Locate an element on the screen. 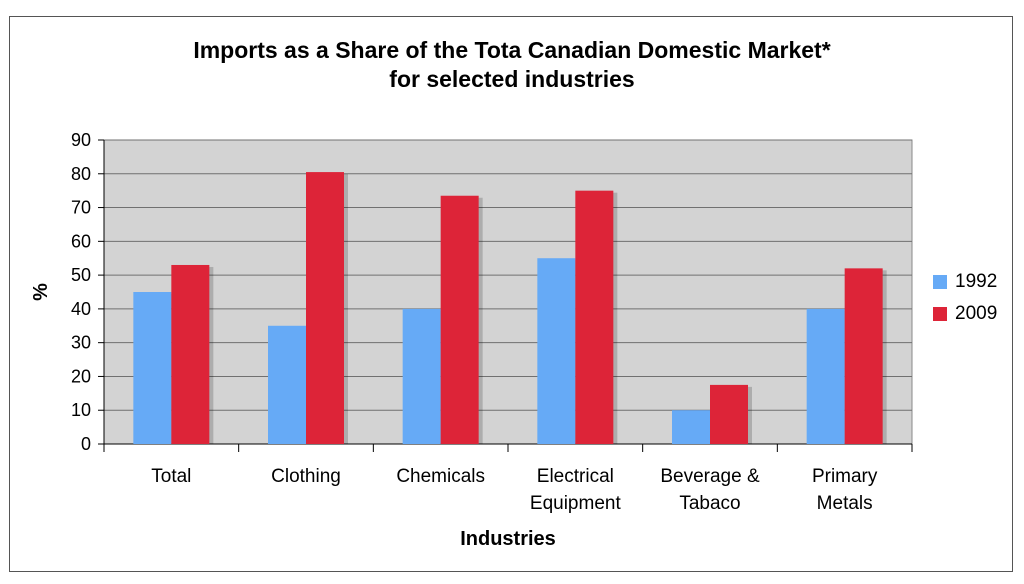 The width and height of the screenshot is (1024, 584). y-tick-label-0: 0 is located at coordinates (86, 444).